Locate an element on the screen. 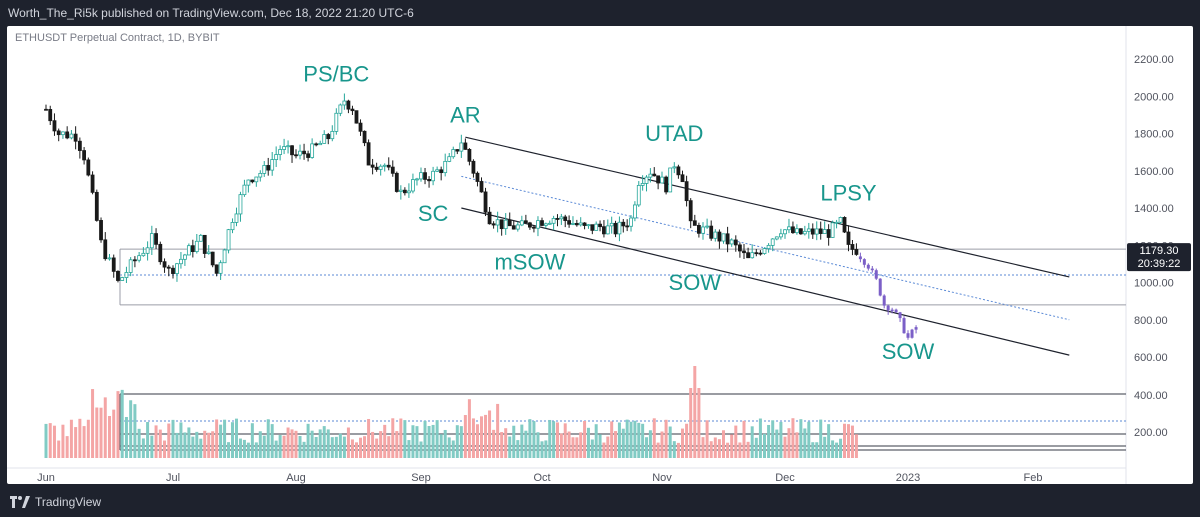 The width and height of the screenshot is (1200, 517). bar-countdown: 20:39:22 is located at coordinates (1159, 264).